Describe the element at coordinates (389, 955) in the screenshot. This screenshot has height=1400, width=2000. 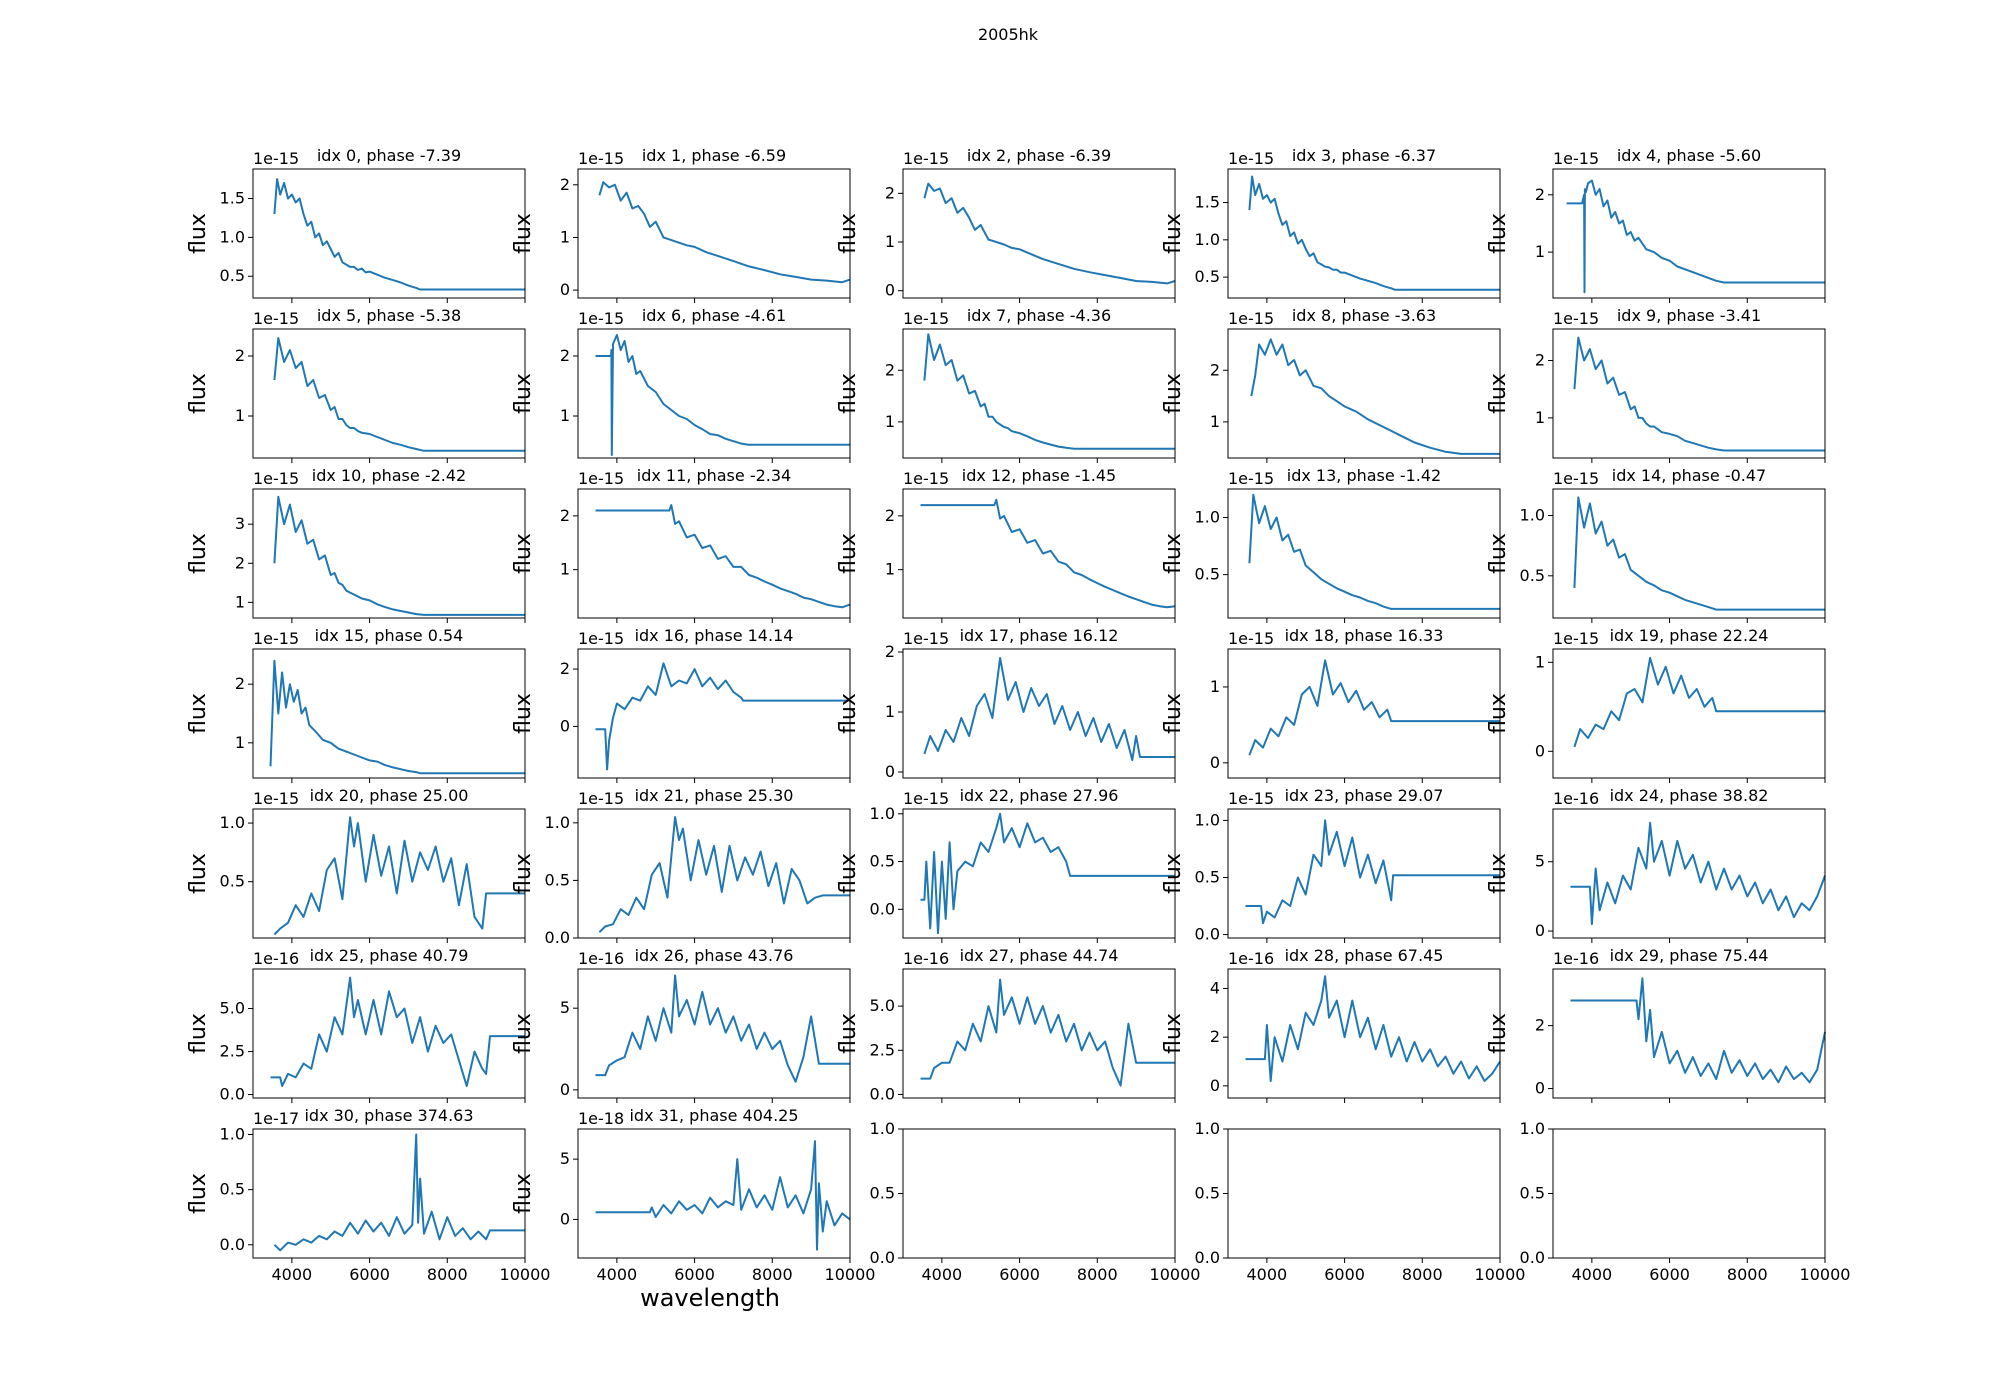
I see `subplot-title: idx 25, phase 40.79` at that location.